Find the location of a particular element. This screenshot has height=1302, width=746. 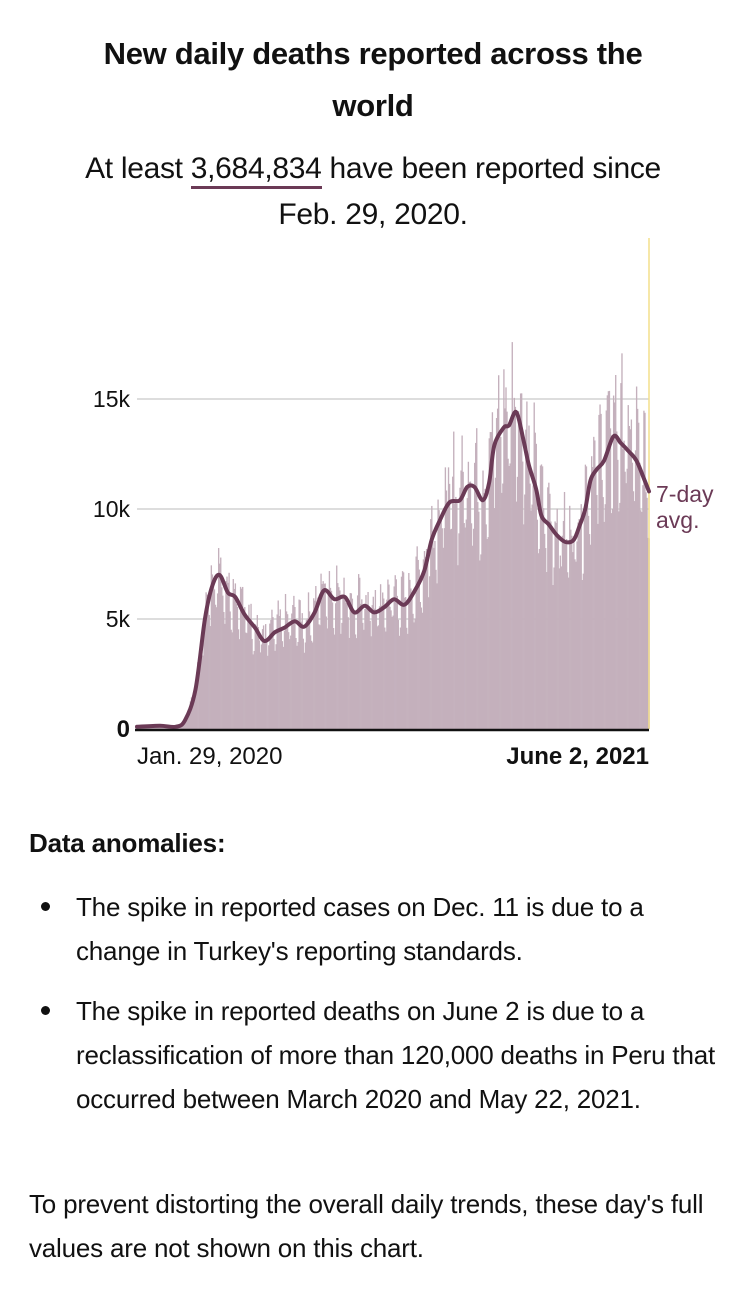

avg-label-line-2: avg. is located at coordinates (677, 520).